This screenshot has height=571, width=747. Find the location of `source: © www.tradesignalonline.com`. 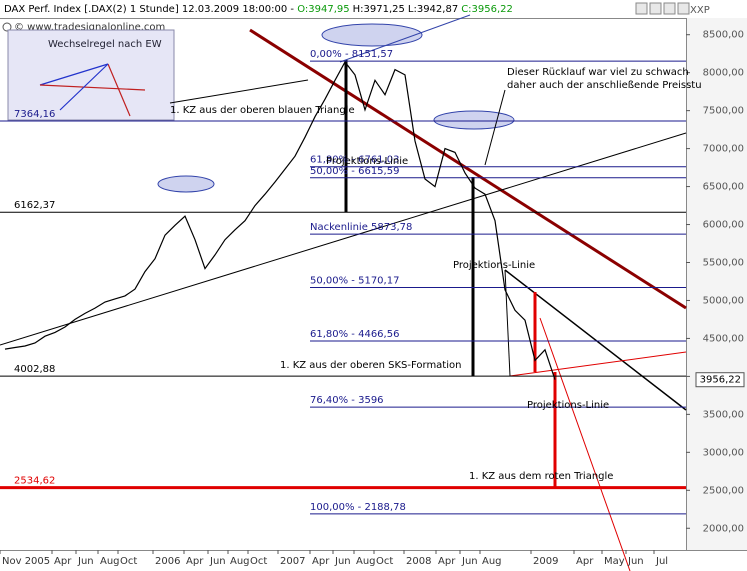

source: © www.tradesignalonline.com is located at coordinates (89, 27).